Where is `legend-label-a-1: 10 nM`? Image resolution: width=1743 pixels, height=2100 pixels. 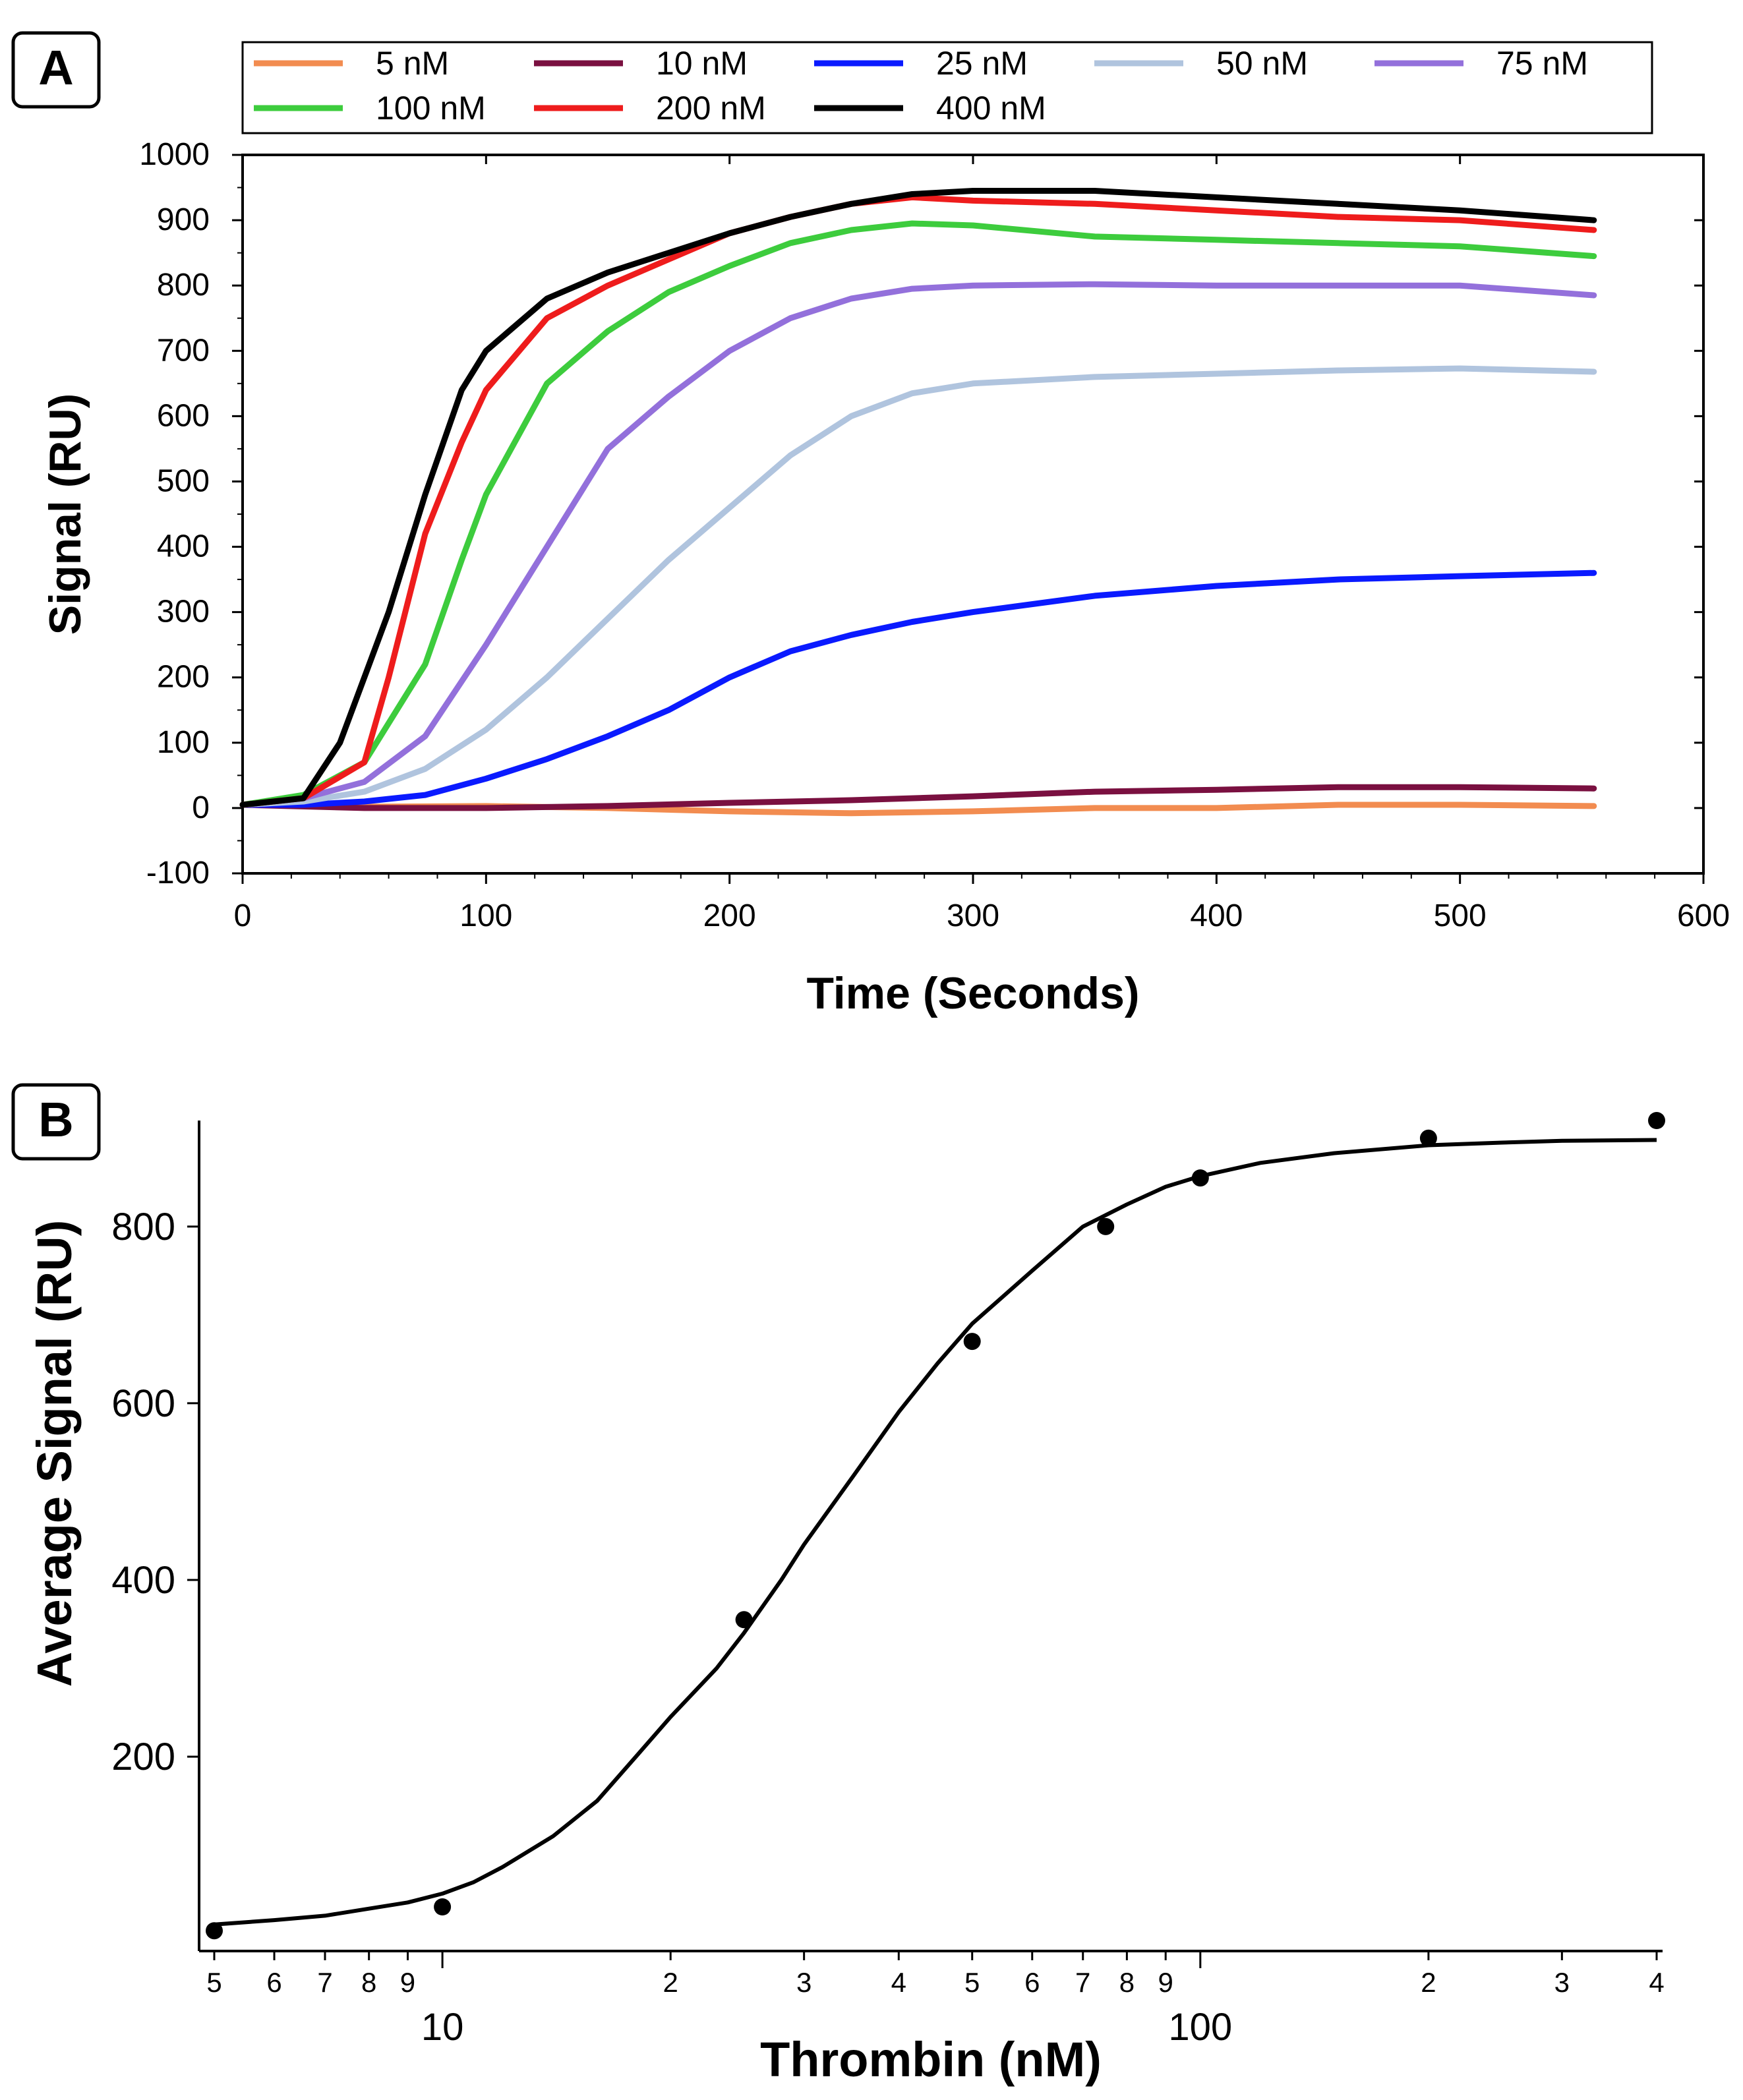
legend-label-a-1: 10 nM is located at coordinates (702, 63).